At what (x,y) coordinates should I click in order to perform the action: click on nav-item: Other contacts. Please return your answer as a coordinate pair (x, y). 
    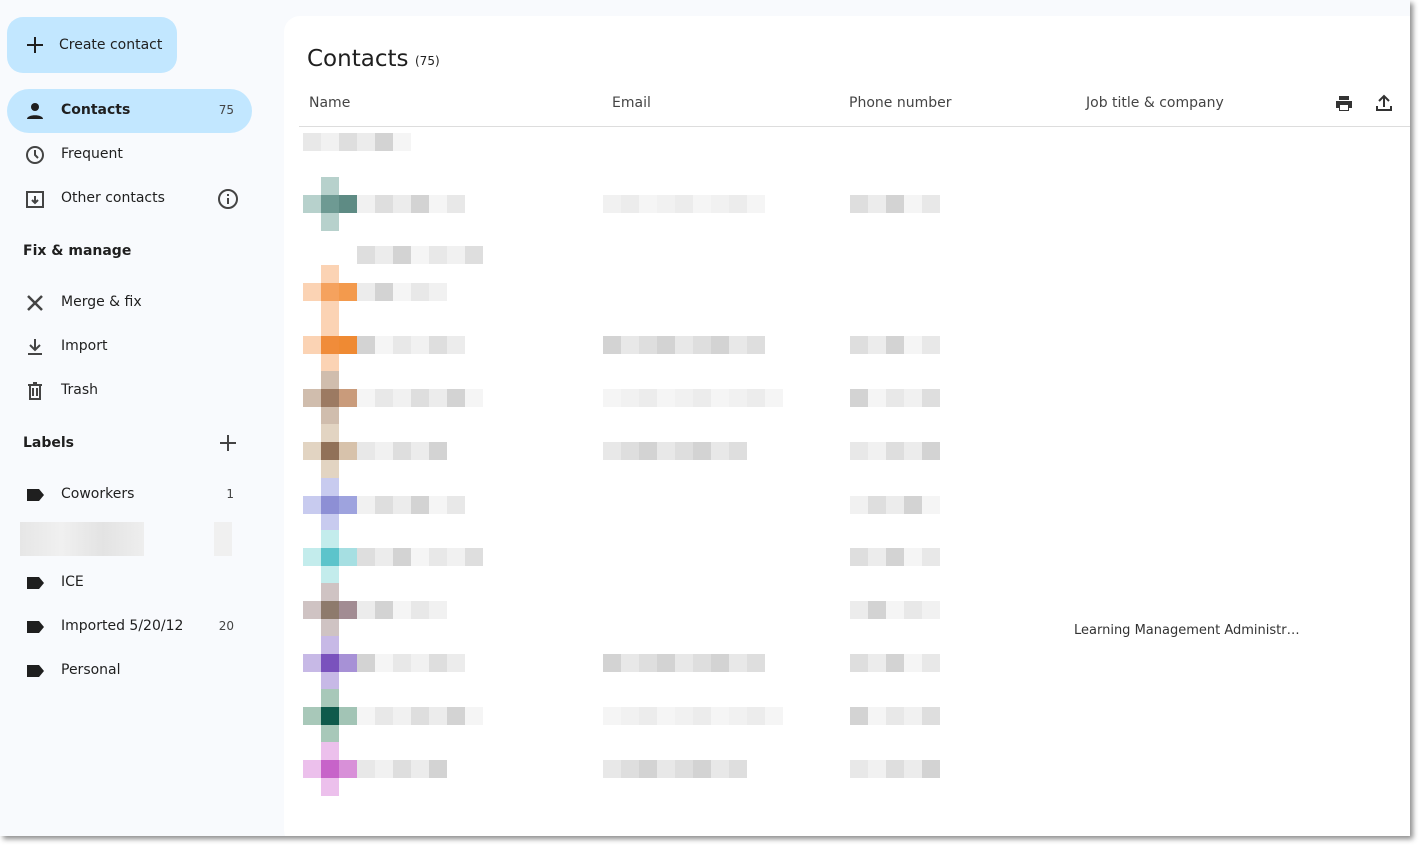
    Looking at the image, I should click on (129, 199).